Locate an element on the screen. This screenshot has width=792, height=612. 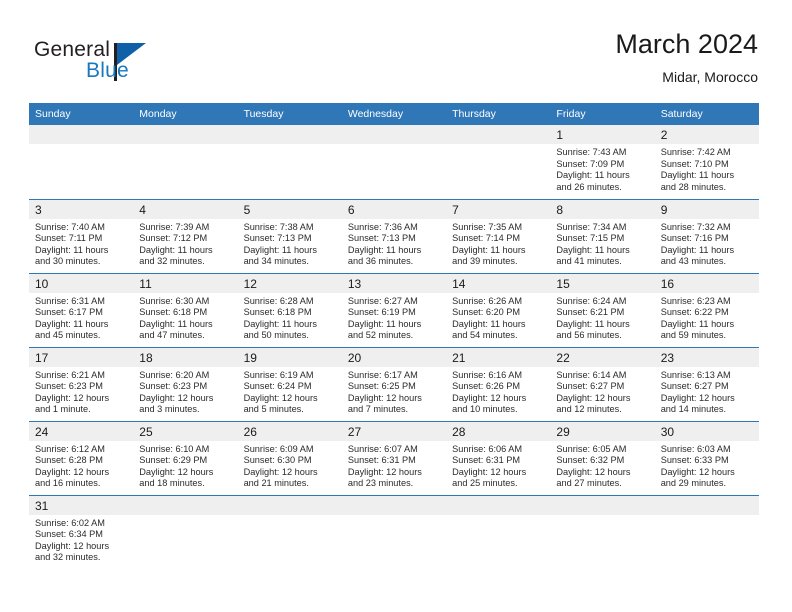
day-number: 11 is located at coordinates (185, 283).